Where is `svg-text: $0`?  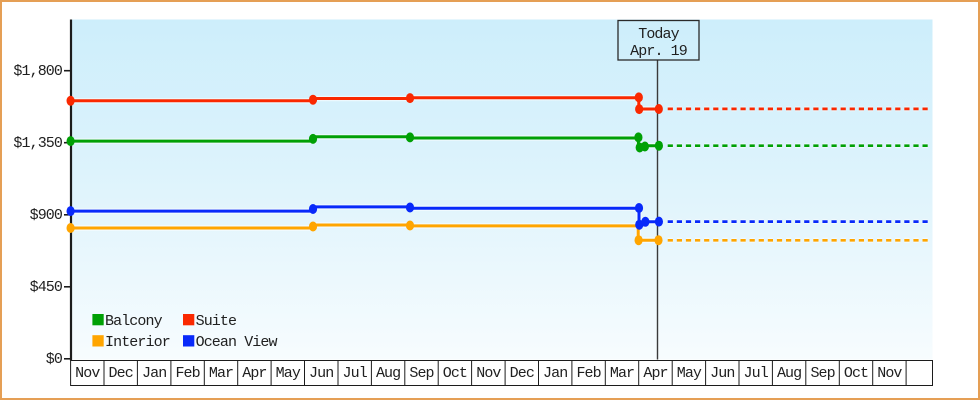 svg-text: $0 is located at coordinates (54, 359).